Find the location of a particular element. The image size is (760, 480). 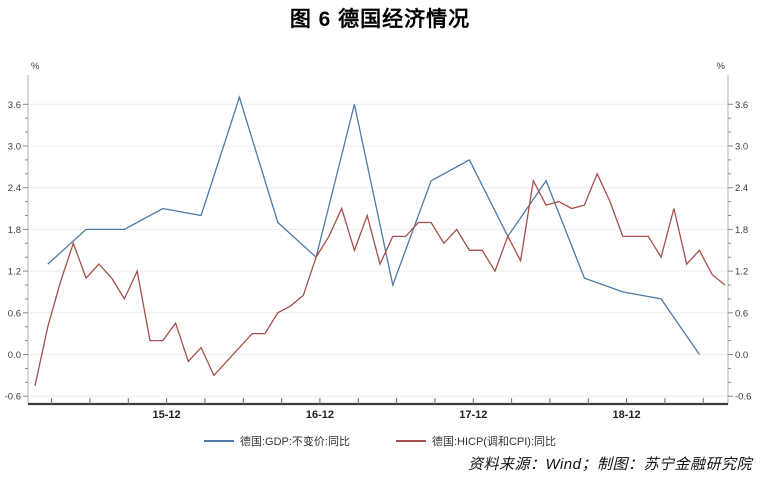

legend-label-gdp: 德国:GDP:不变价:同比 is located at coordinates (294, 442).